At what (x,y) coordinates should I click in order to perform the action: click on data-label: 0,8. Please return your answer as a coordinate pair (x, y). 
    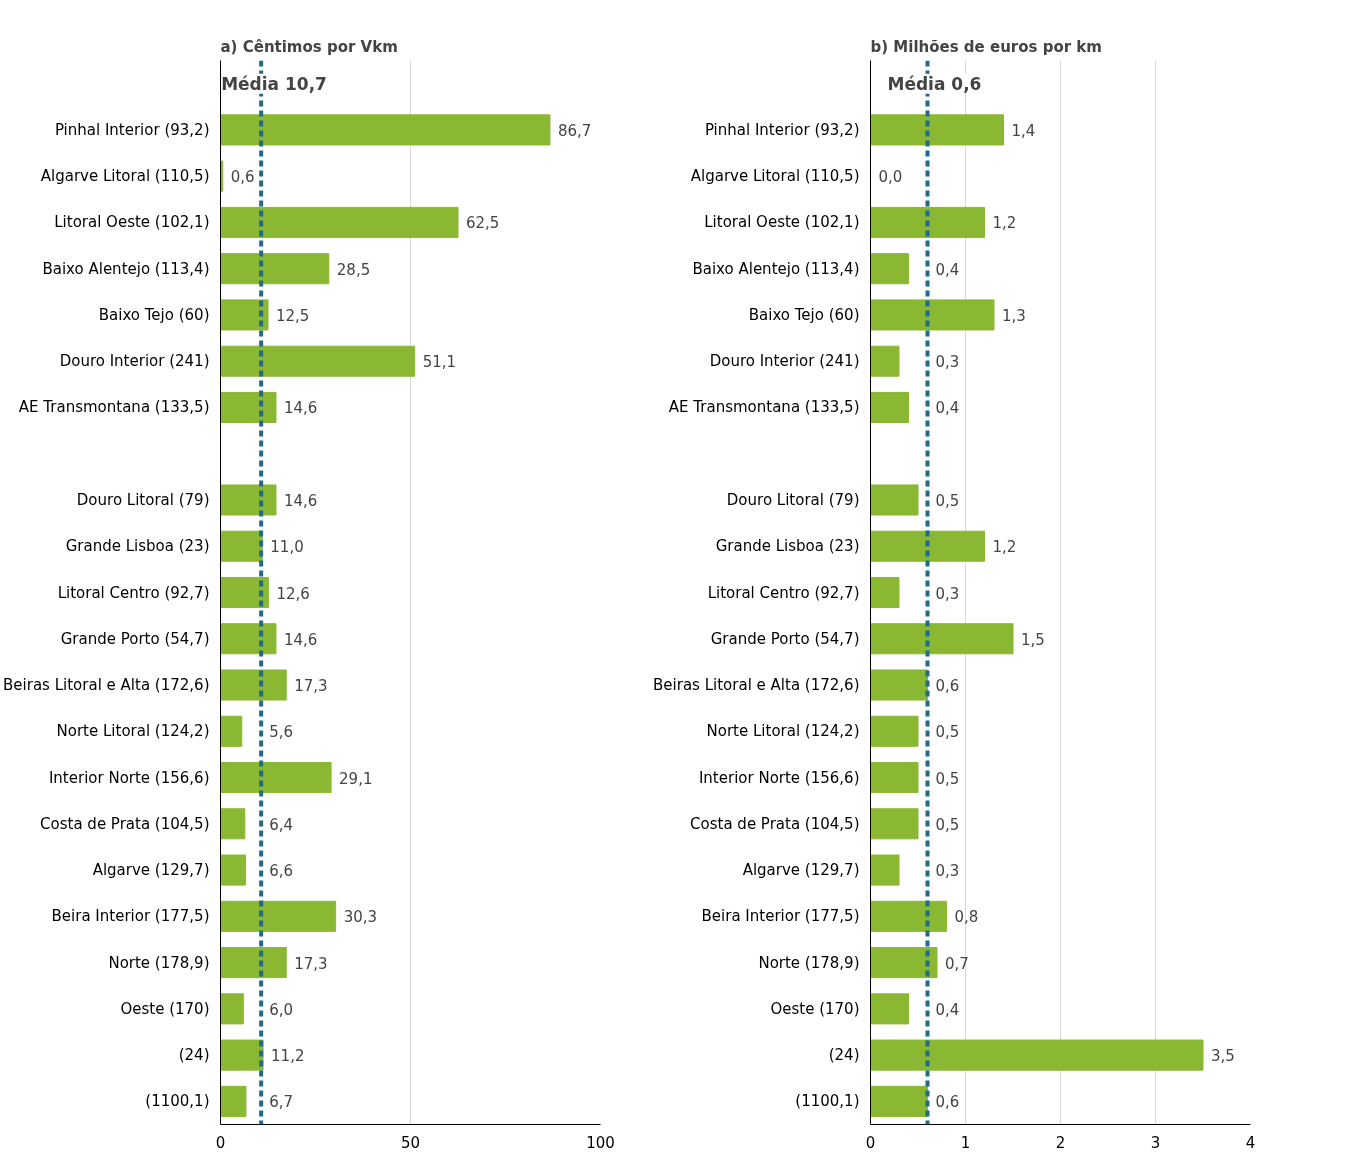
    Looking at the image, I should click on (966, 917).